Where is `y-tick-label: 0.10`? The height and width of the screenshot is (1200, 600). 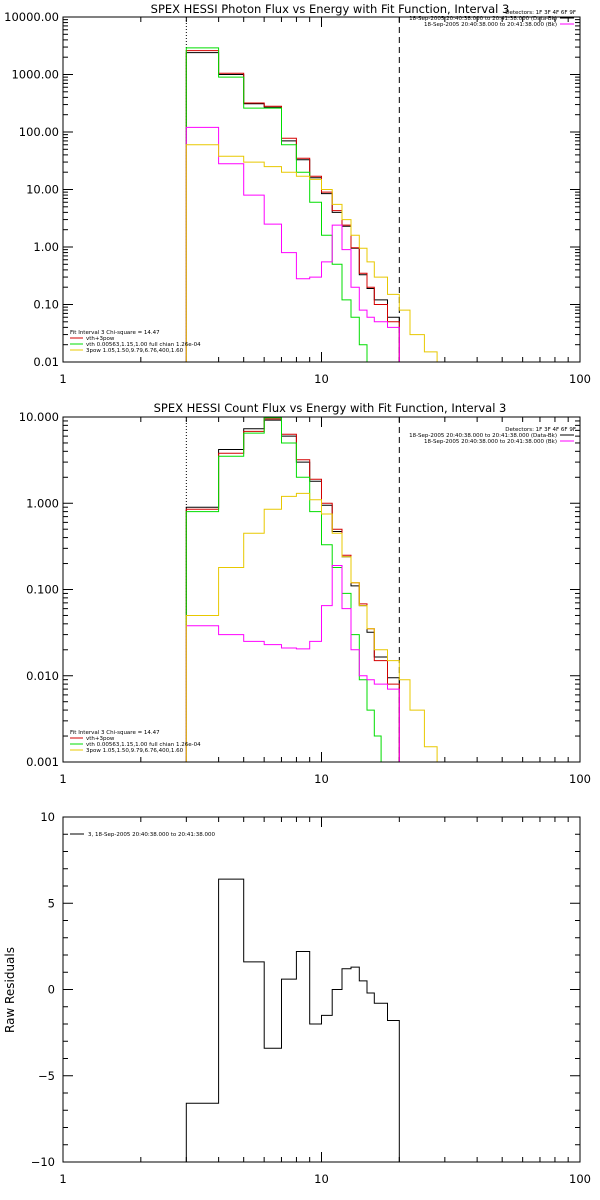
y-tick-label: 0.10 is located at coordinates (46, 305).